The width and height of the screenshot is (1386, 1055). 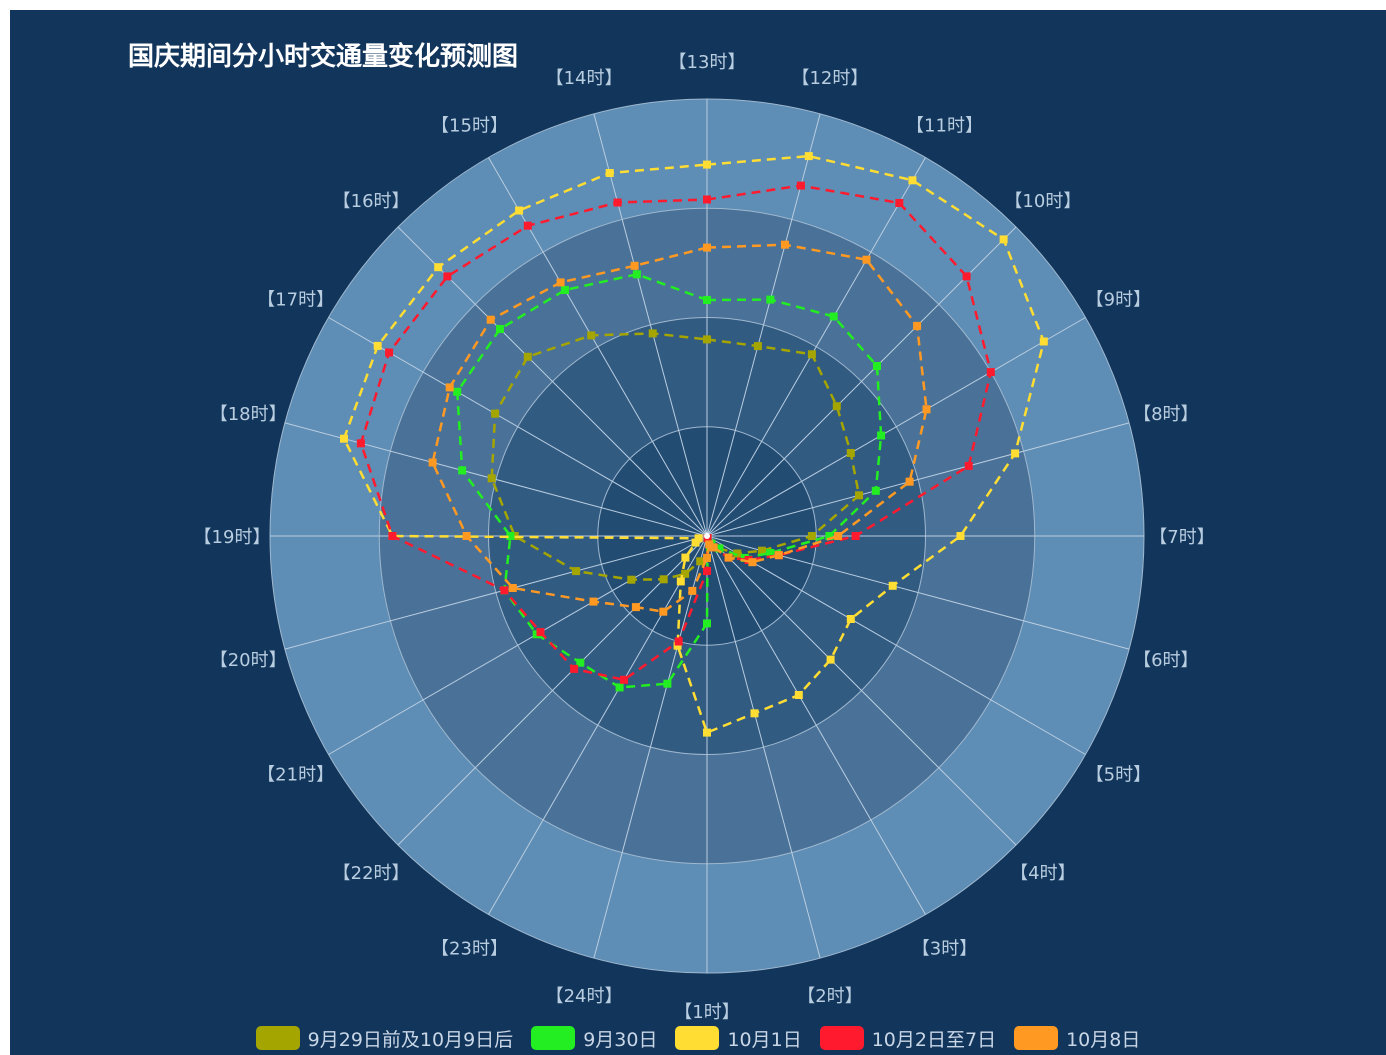 What do you see at coordinates (829, 996) in the screenshot?
I see `axis-label: 【2时】` at bounding box center [829, 996].